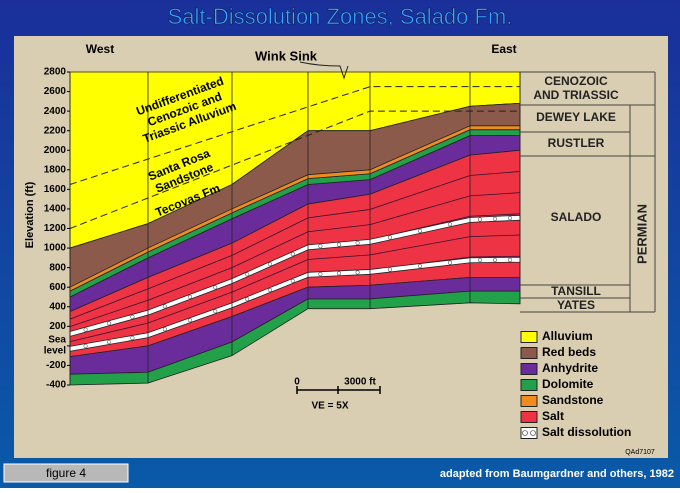  Describe the element at coordinates (55, 169) in the screenshot. I see `y-tick-label: 1800` at that location.